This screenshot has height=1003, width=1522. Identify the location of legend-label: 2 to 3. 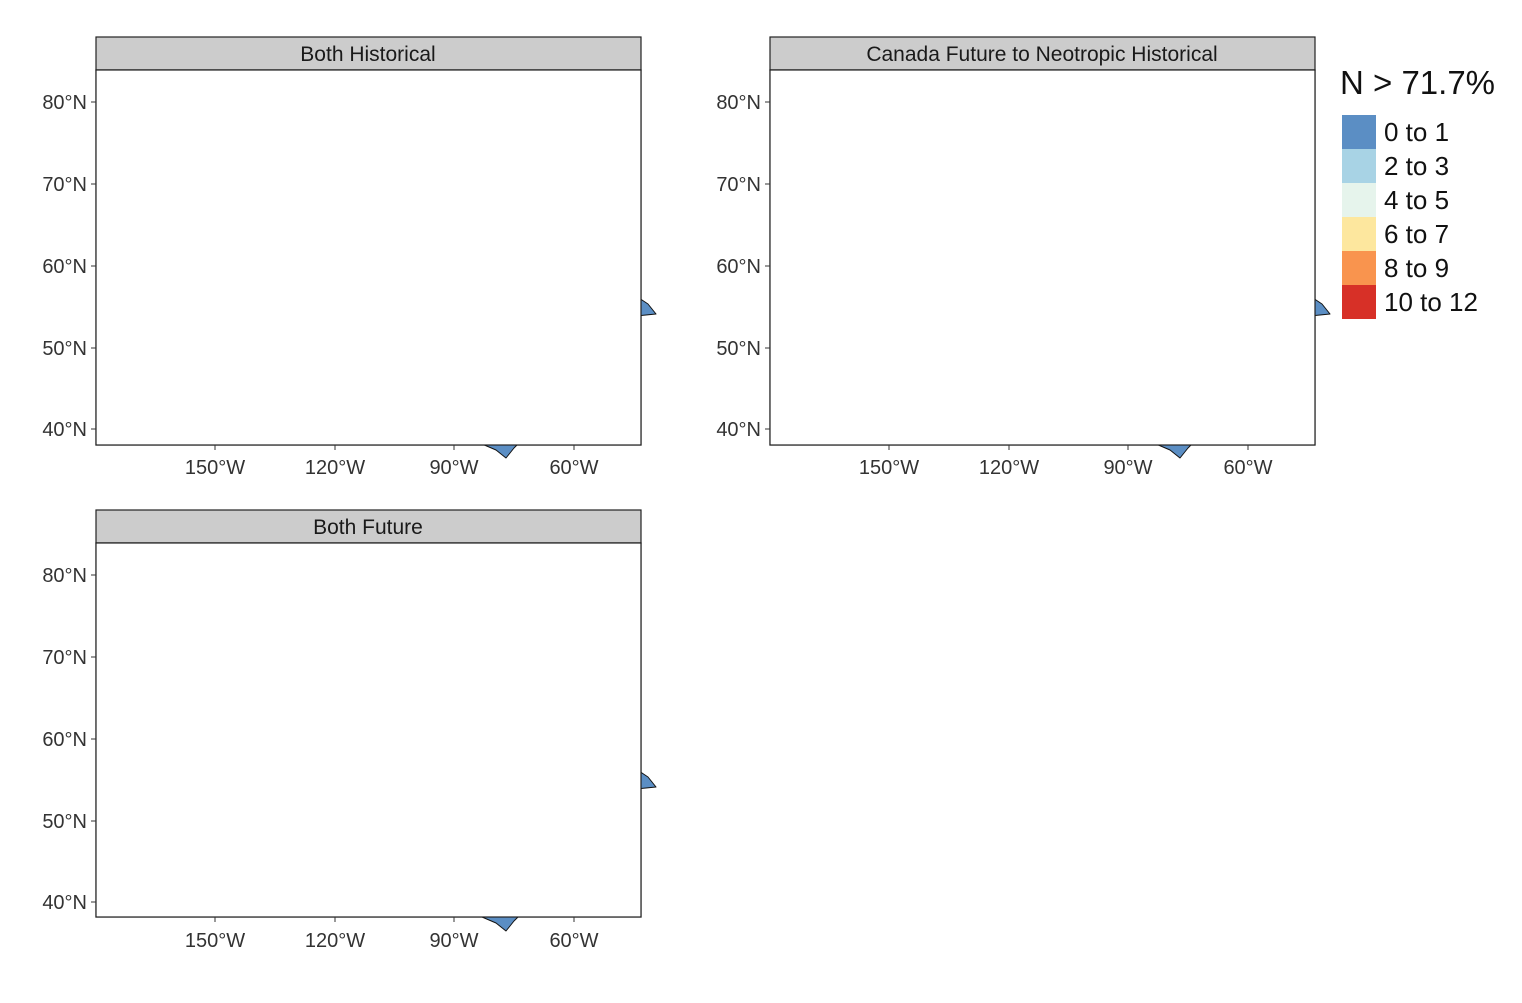
(1416, 166).